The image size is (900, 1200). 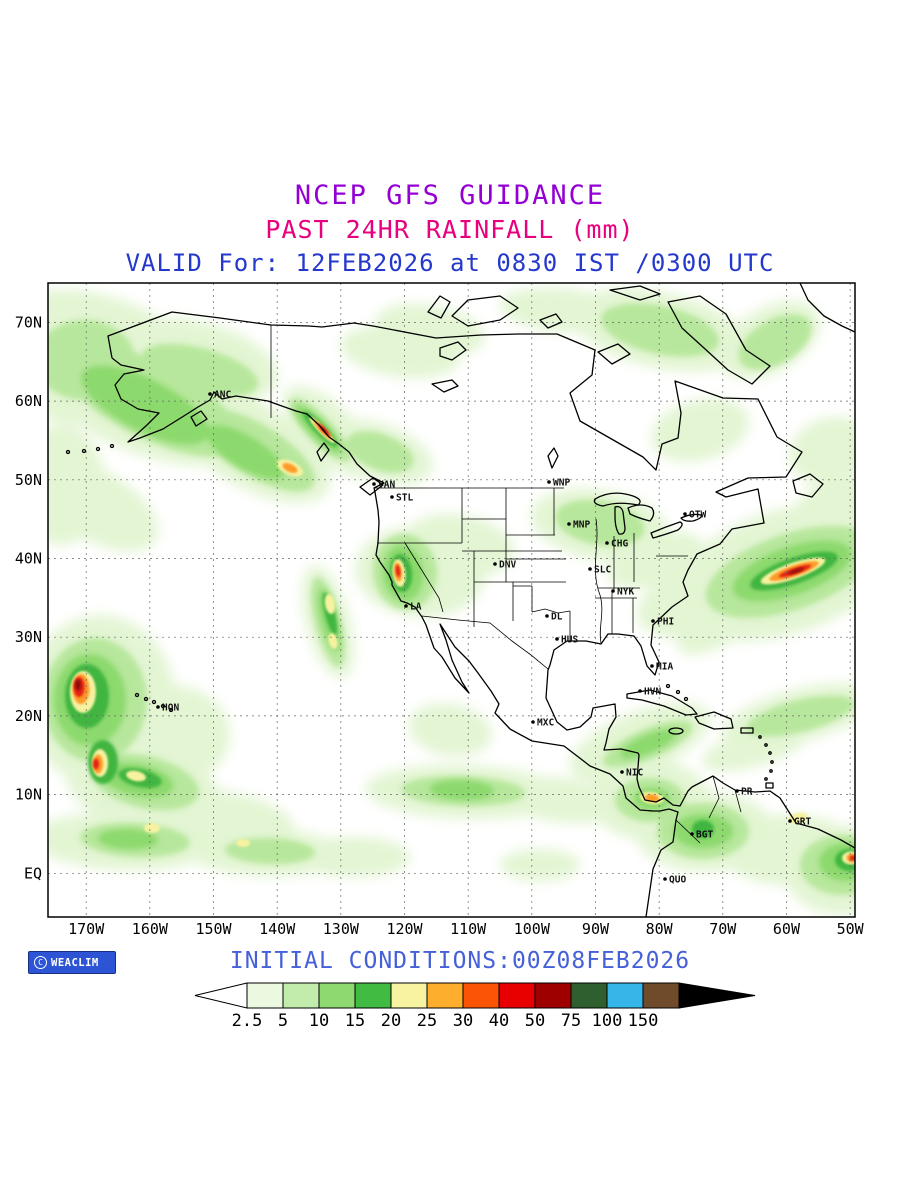 I want to click on city-label: LA, so click(x=416, y=607).